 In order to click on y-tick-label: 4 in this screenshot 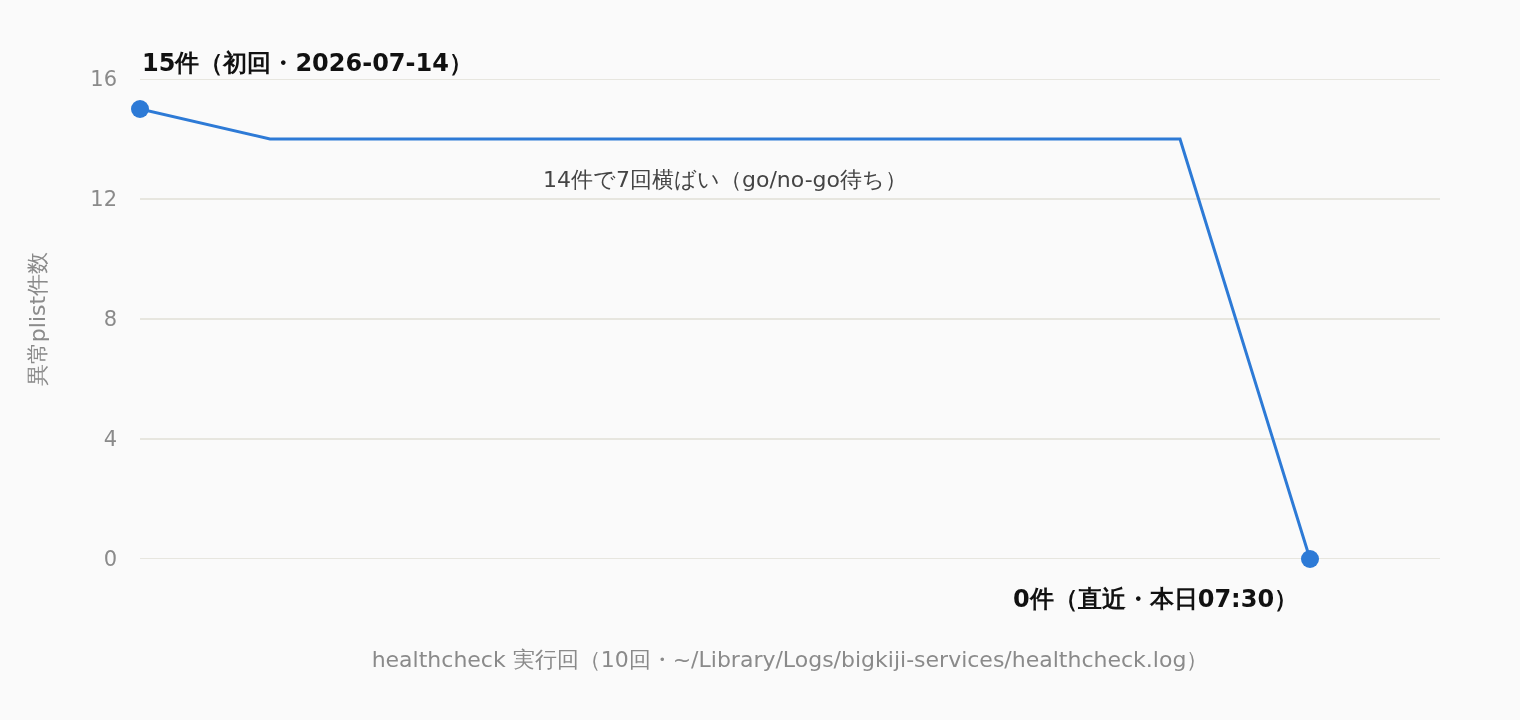, I will do `click(110, 439)`.